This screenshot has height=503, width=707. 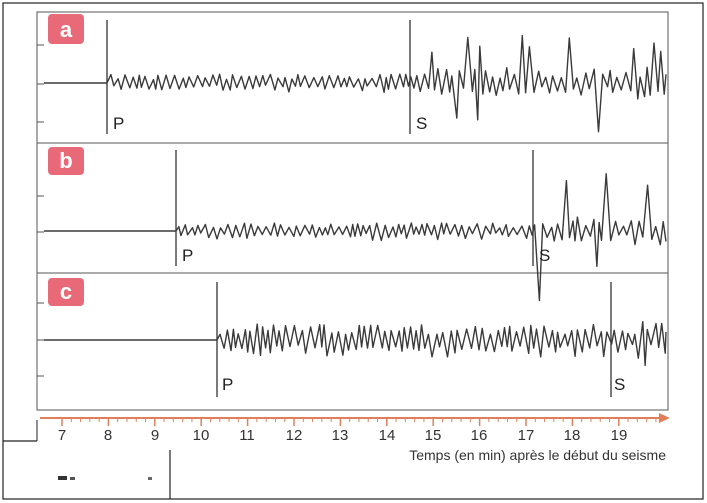 I want to click on seismic-trace-c, so click(x=355, y=344).